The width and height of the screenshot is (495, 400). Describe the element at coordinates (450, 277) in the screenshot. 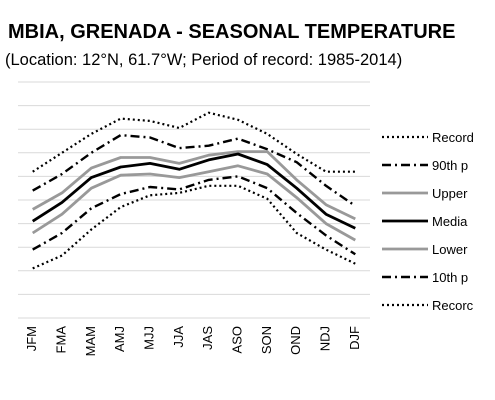

I see `legend-label-6: 10th p` at that location.